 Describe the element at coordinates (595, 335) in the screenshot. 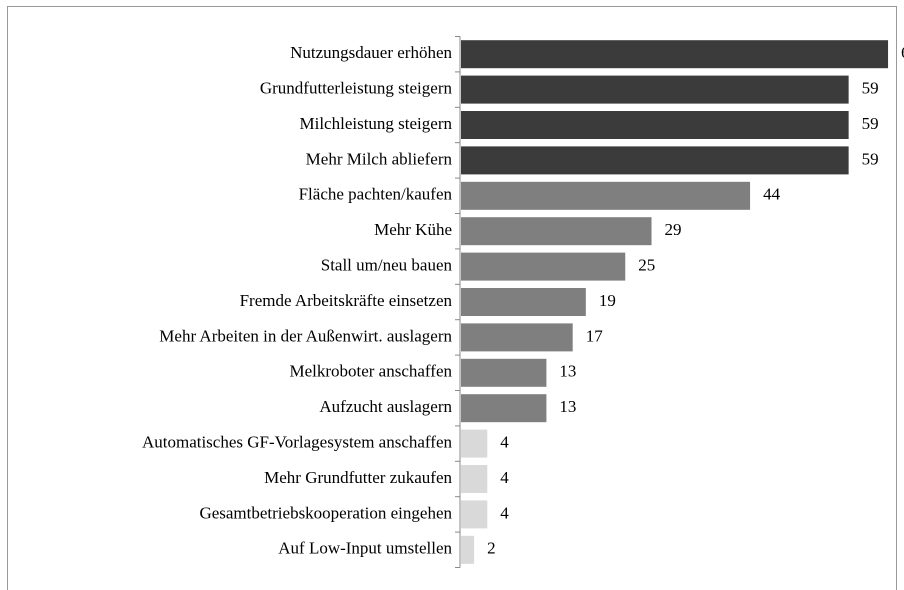

I see `value-label: 17` at that location.